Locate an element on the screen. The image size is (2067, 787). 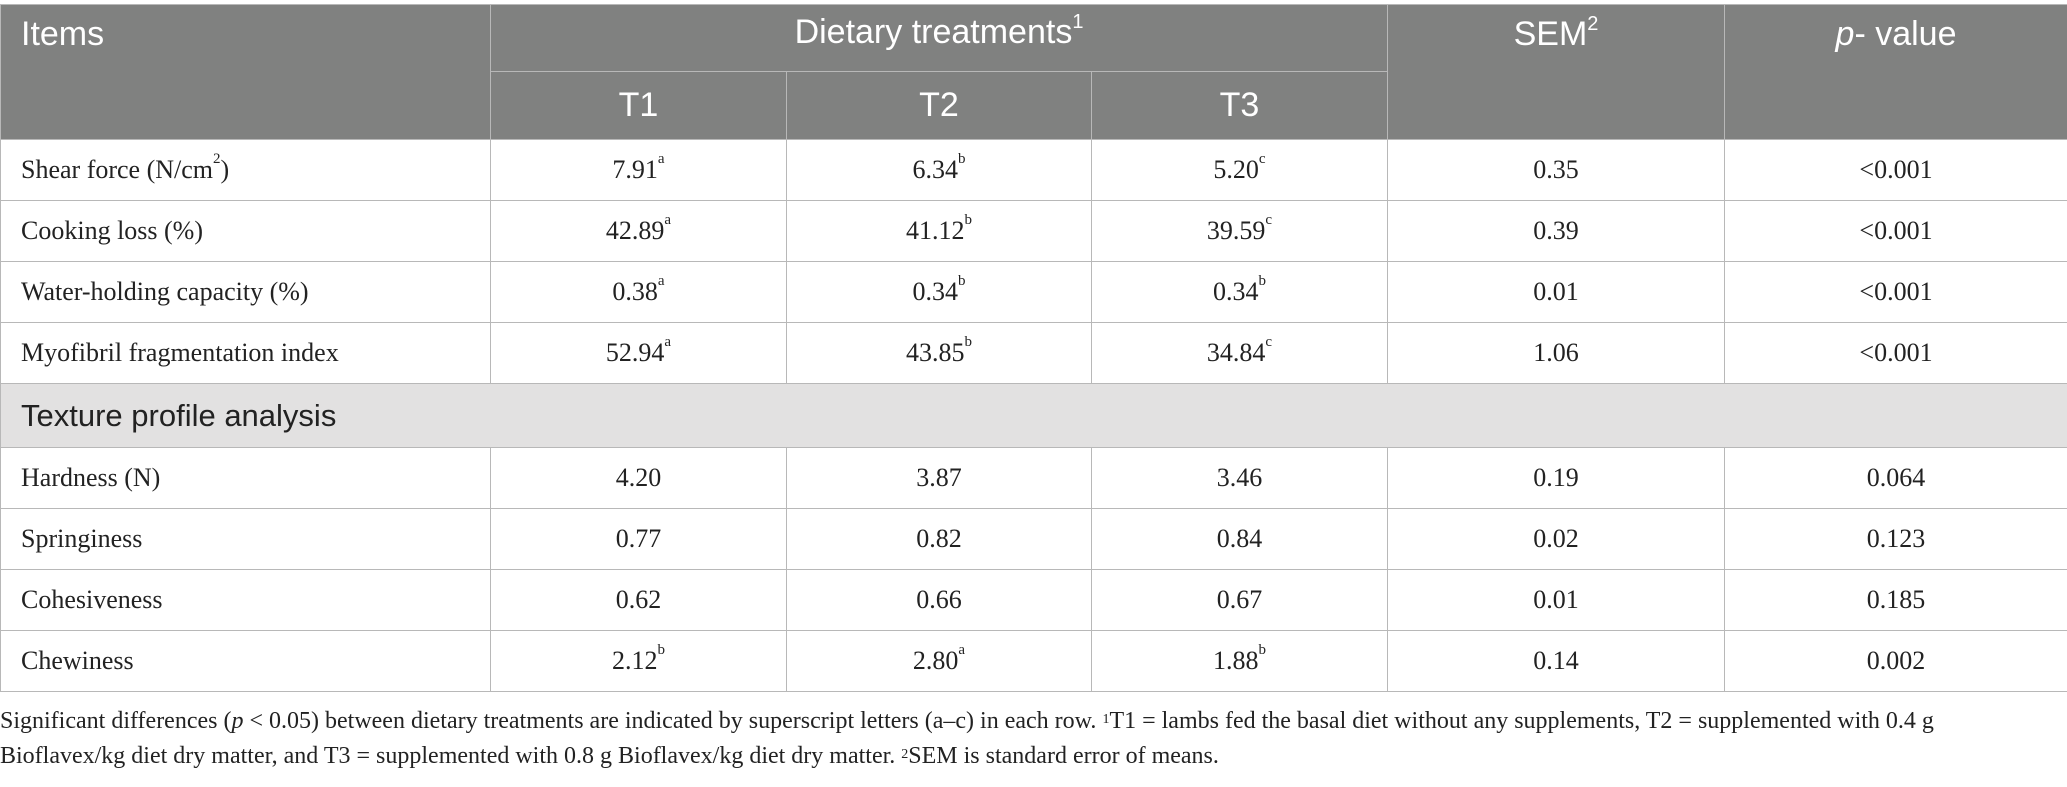
header-t3: T3 is located at coordinates (1239, 105).